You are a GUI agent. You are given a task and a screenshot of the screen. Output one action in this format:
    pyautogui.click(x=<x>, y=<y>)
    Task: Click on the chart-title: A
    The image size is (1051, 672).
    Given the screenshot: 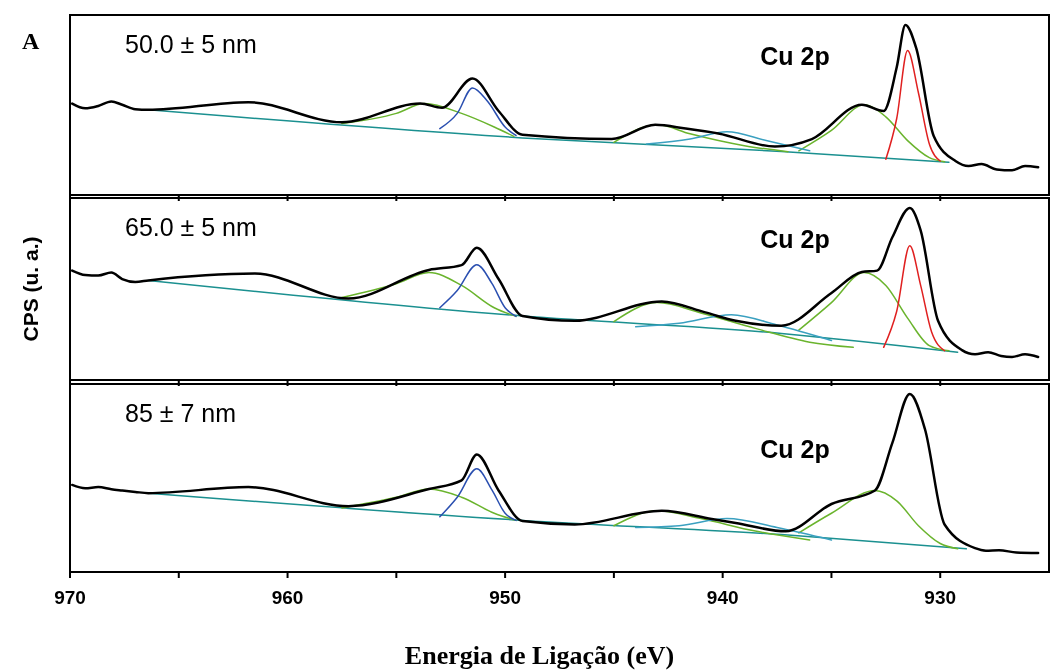 What is the action you would take?
    pyautogui.click(x=31, y=41)
    